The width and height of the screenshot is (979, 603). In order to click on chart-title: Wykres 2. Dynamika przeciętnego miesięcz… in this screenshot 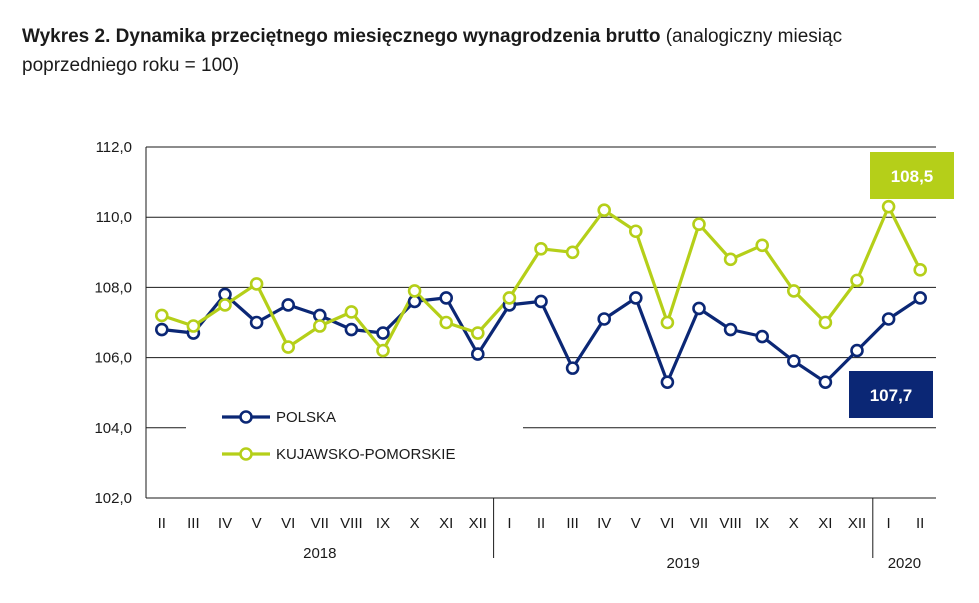, I will do `click(492, 51)`.